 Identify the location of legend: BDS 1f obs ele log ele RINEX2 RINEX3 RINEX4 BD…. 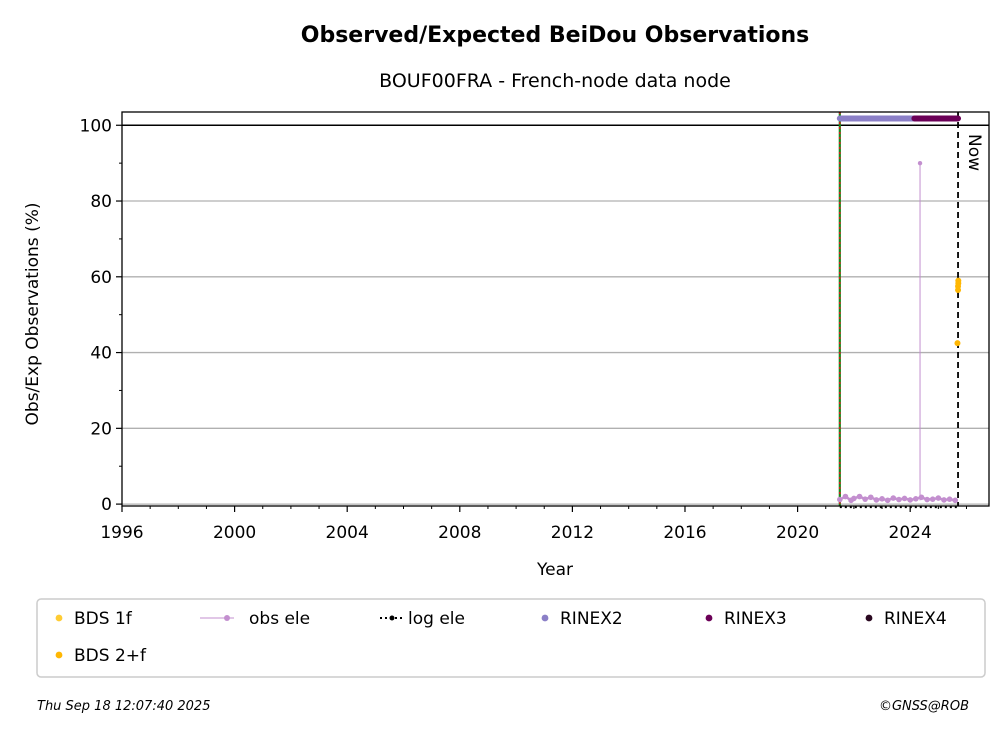
(501, 637).